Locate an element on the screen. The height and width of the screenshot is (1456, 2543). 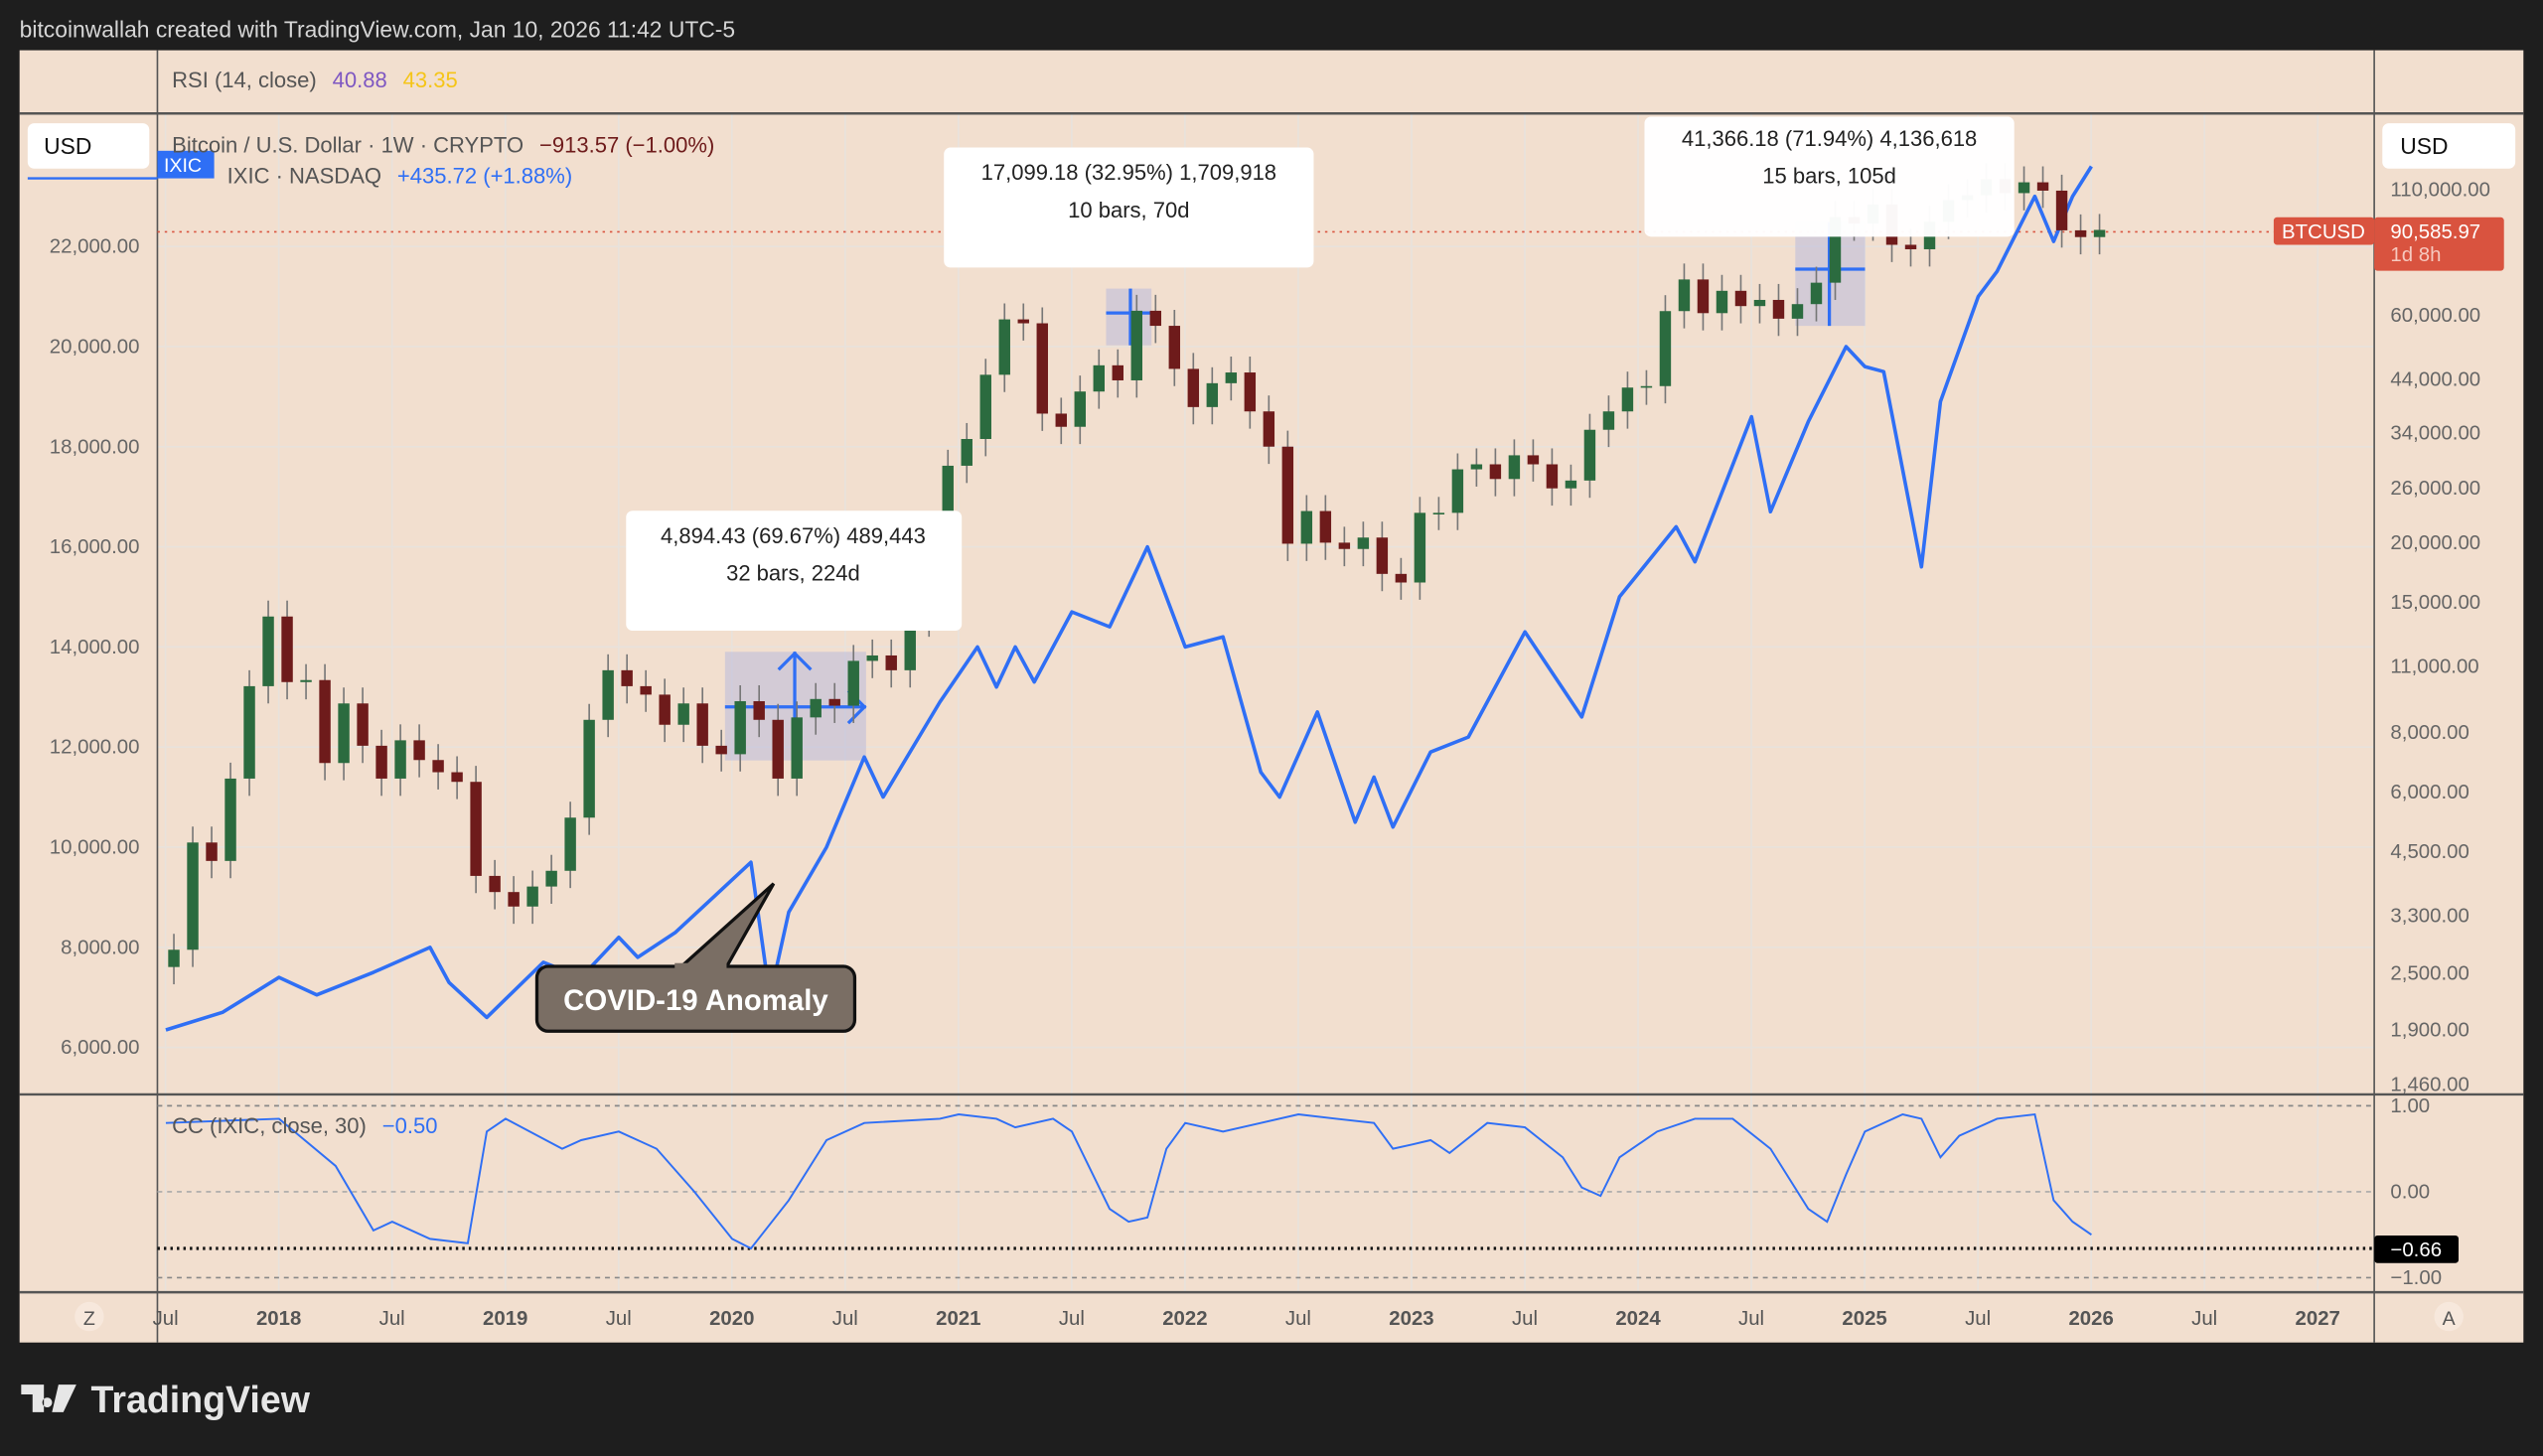
currency-button-left is located at coordinates (88, 146).